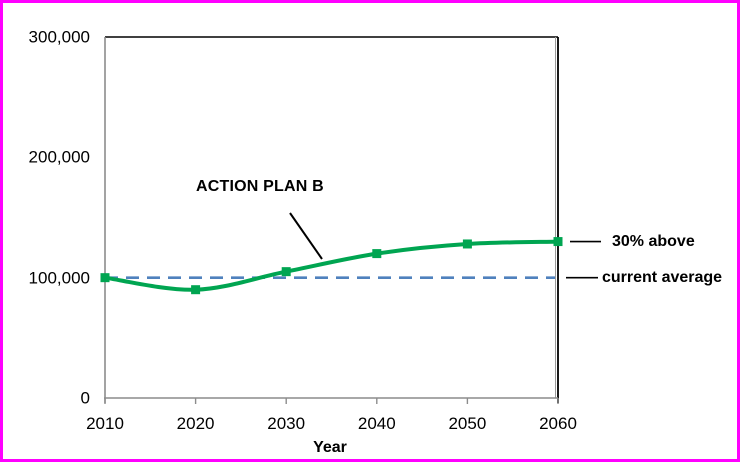 This screenshot has width=740, height=462. What do you see at coordinates (59, 37) in the screenshot?
I see `y-tick-label: 300,000` at bounding box center [59, 37].